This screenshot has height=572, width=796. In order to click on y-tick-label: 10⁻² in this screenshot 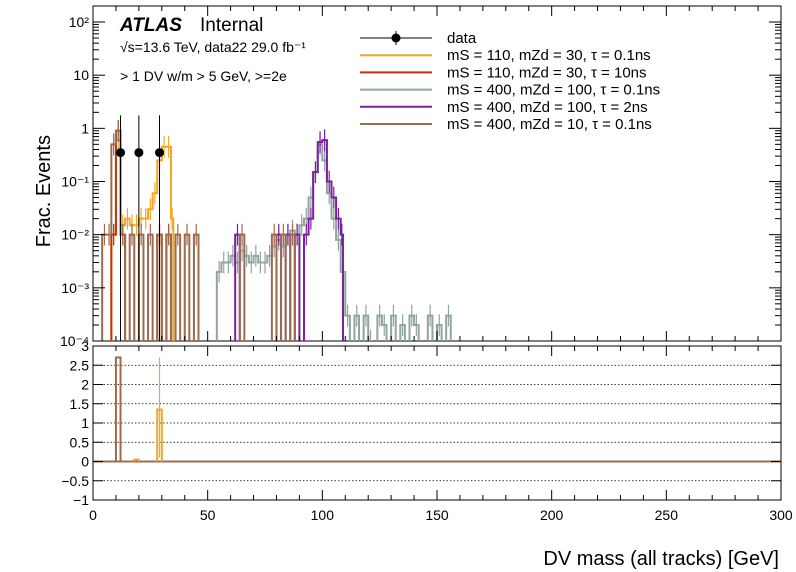, I will do `click(75, 235)`.